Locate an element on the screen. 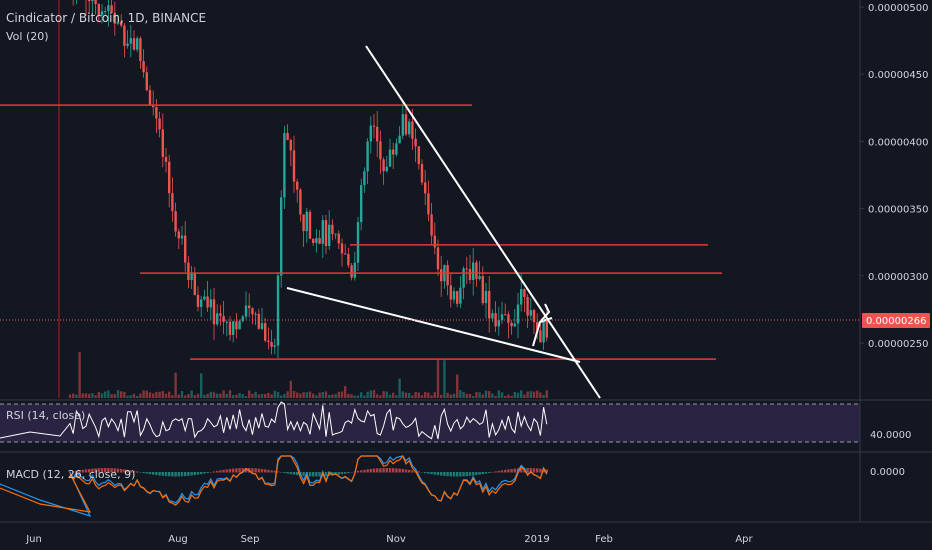  falling-support-trendline is located at coordinates (433, 325).